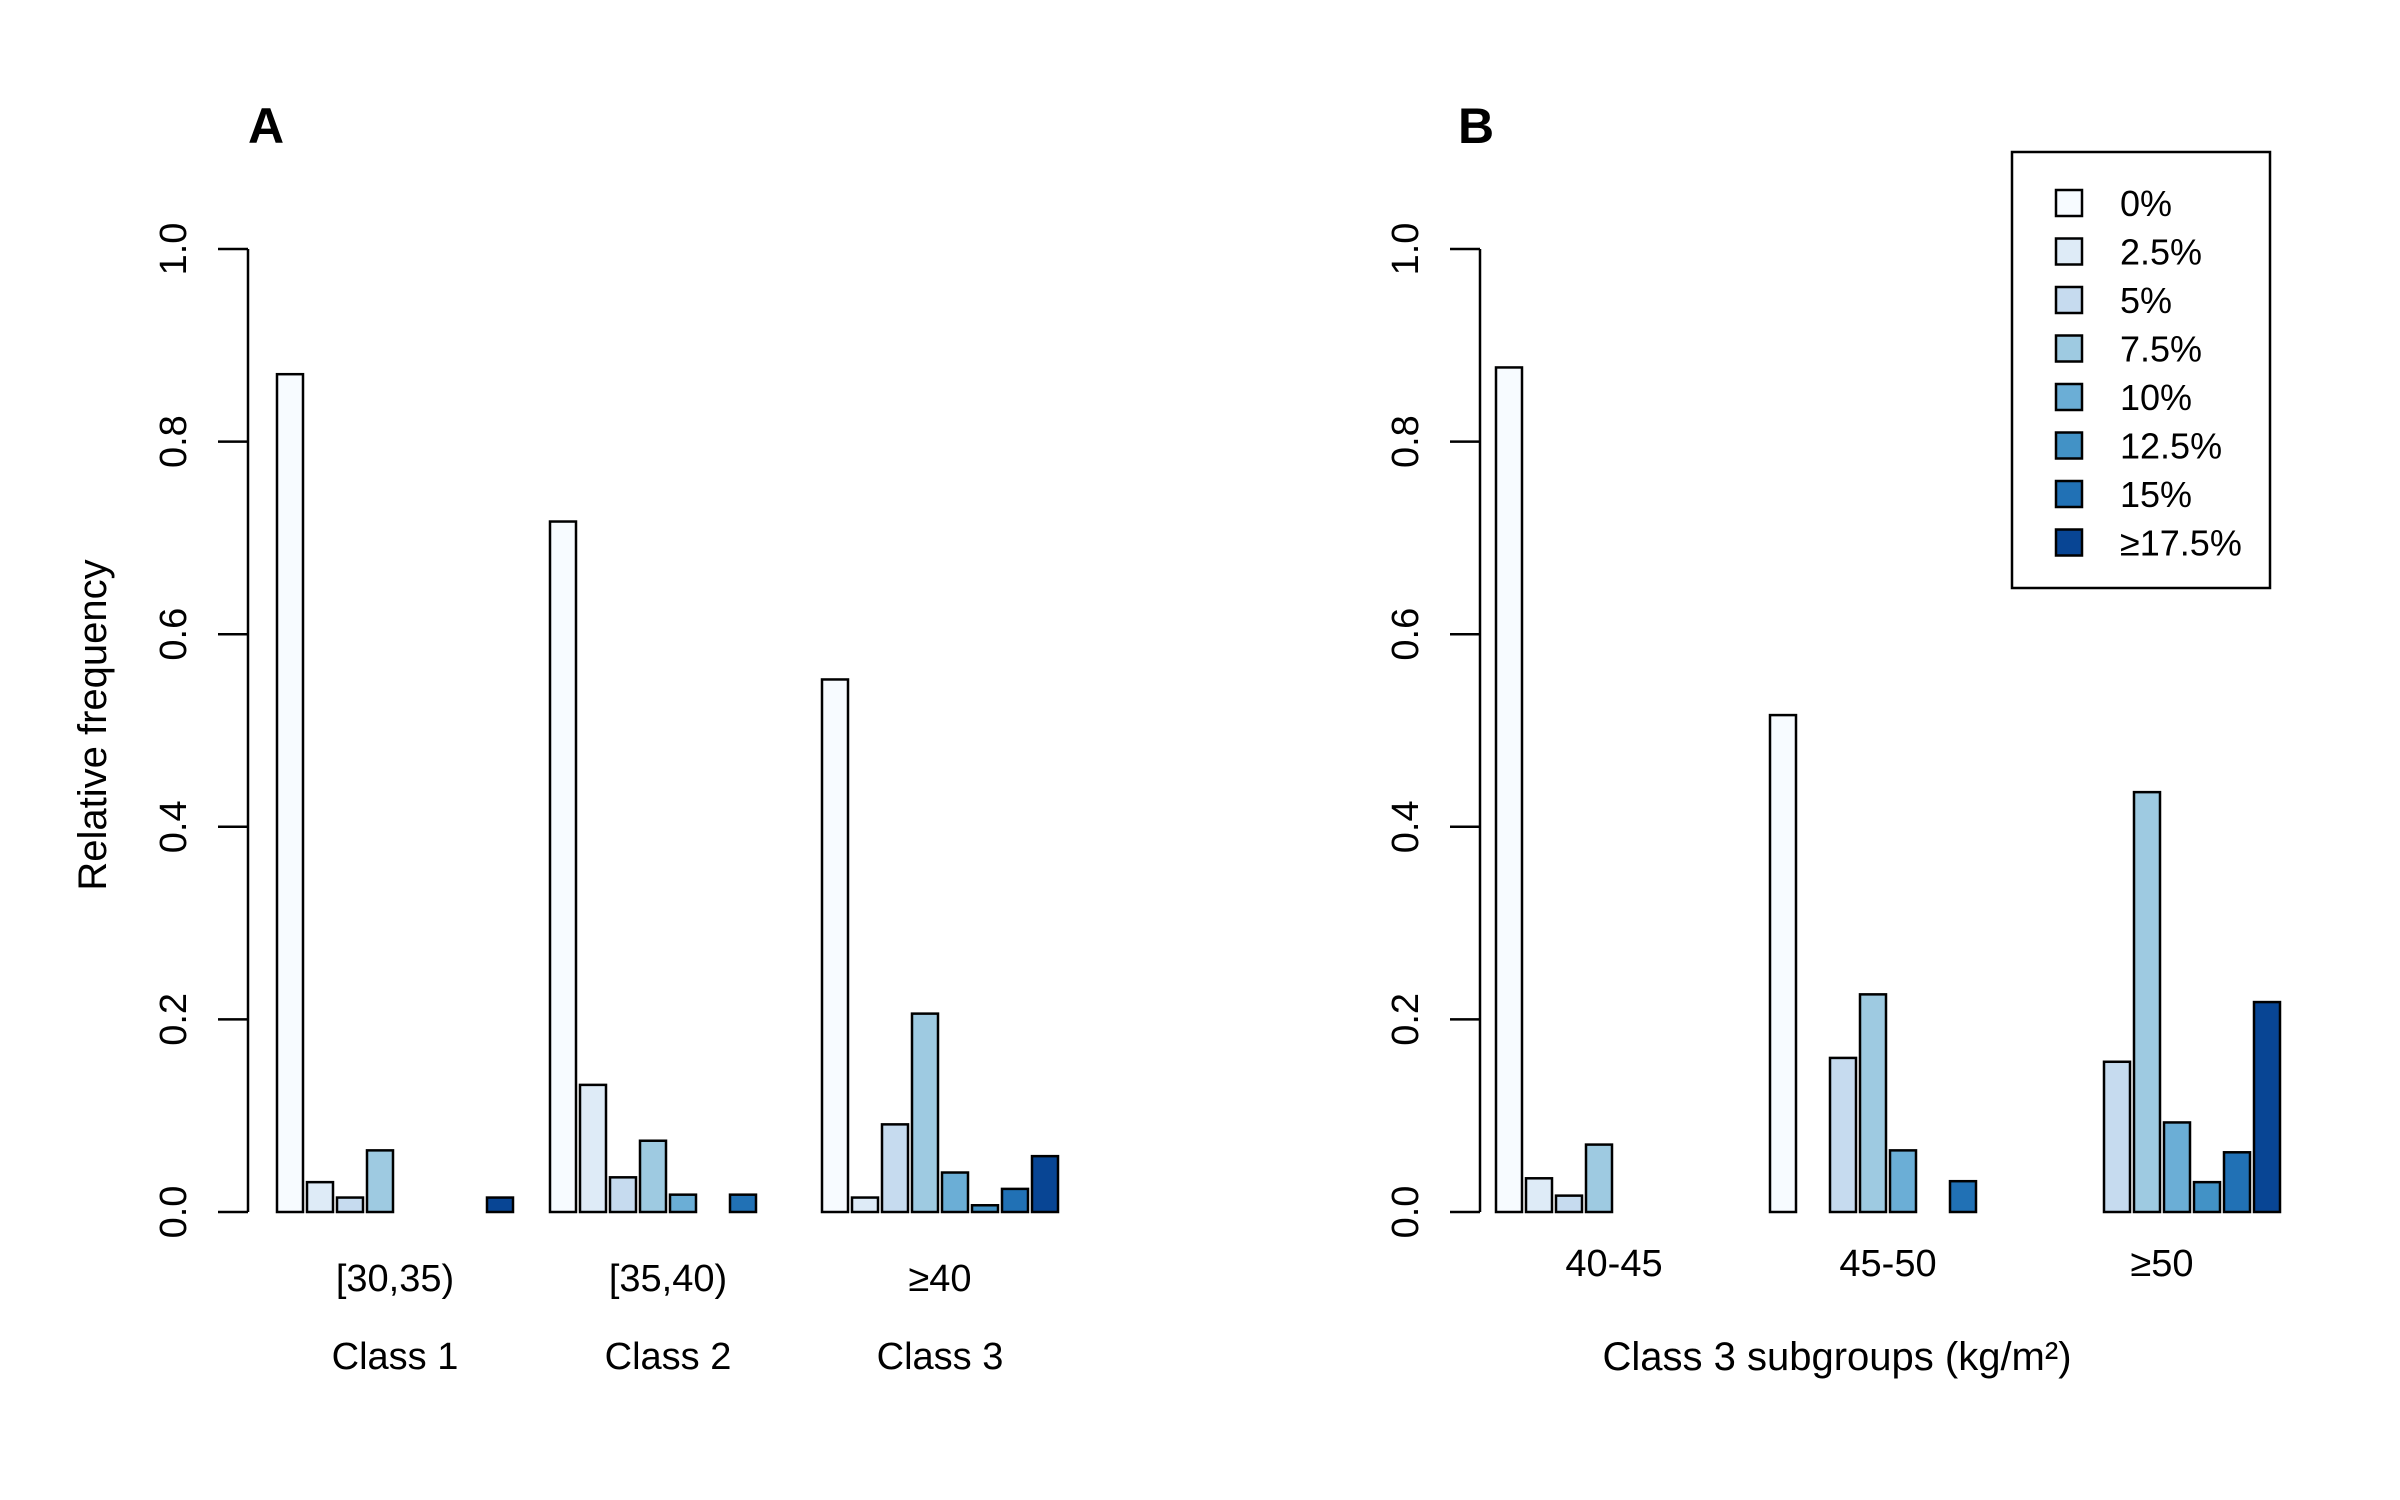 Image resolution: width=2400 pixels, height=1500 pixels. What do you see at coordinates (2148, 373) in the screenshot?
I see `legend-items: 0% 2.5% 5% 7.5% 10% 12.5% 15% ≥17.5%` at bounding box center [2148, 373].